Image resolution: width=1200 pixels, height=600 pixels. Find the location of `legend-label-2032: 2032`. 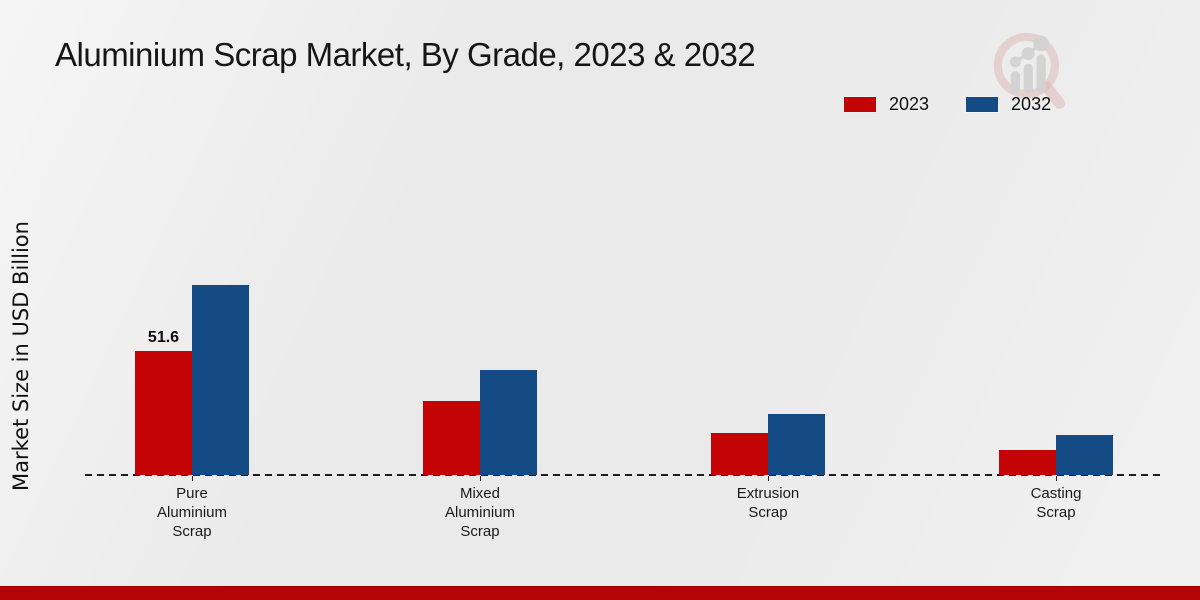

legend-label-2032: 2032 is located at coordinates (1031, 104).